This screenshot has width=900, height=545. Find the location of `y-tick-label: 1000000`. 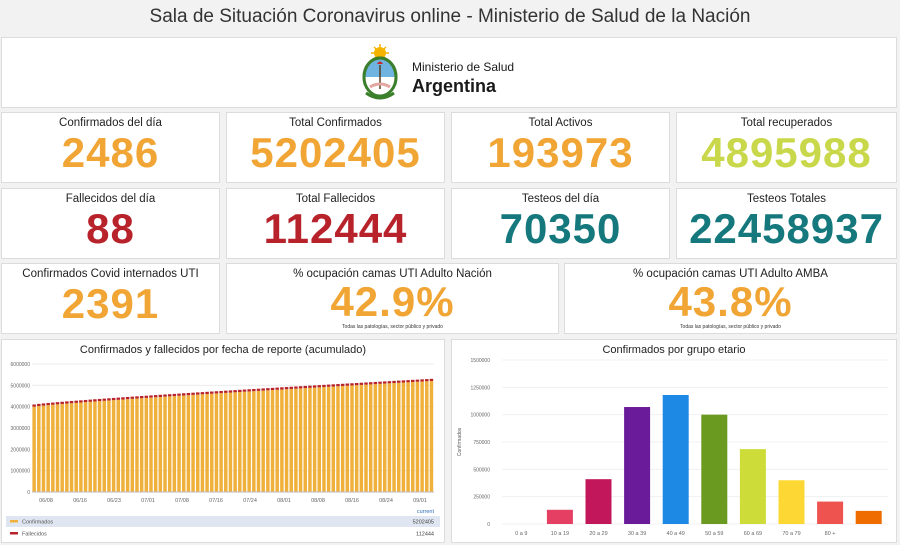

y-tick-label: 1000000 is located at coordinates (21, 472).